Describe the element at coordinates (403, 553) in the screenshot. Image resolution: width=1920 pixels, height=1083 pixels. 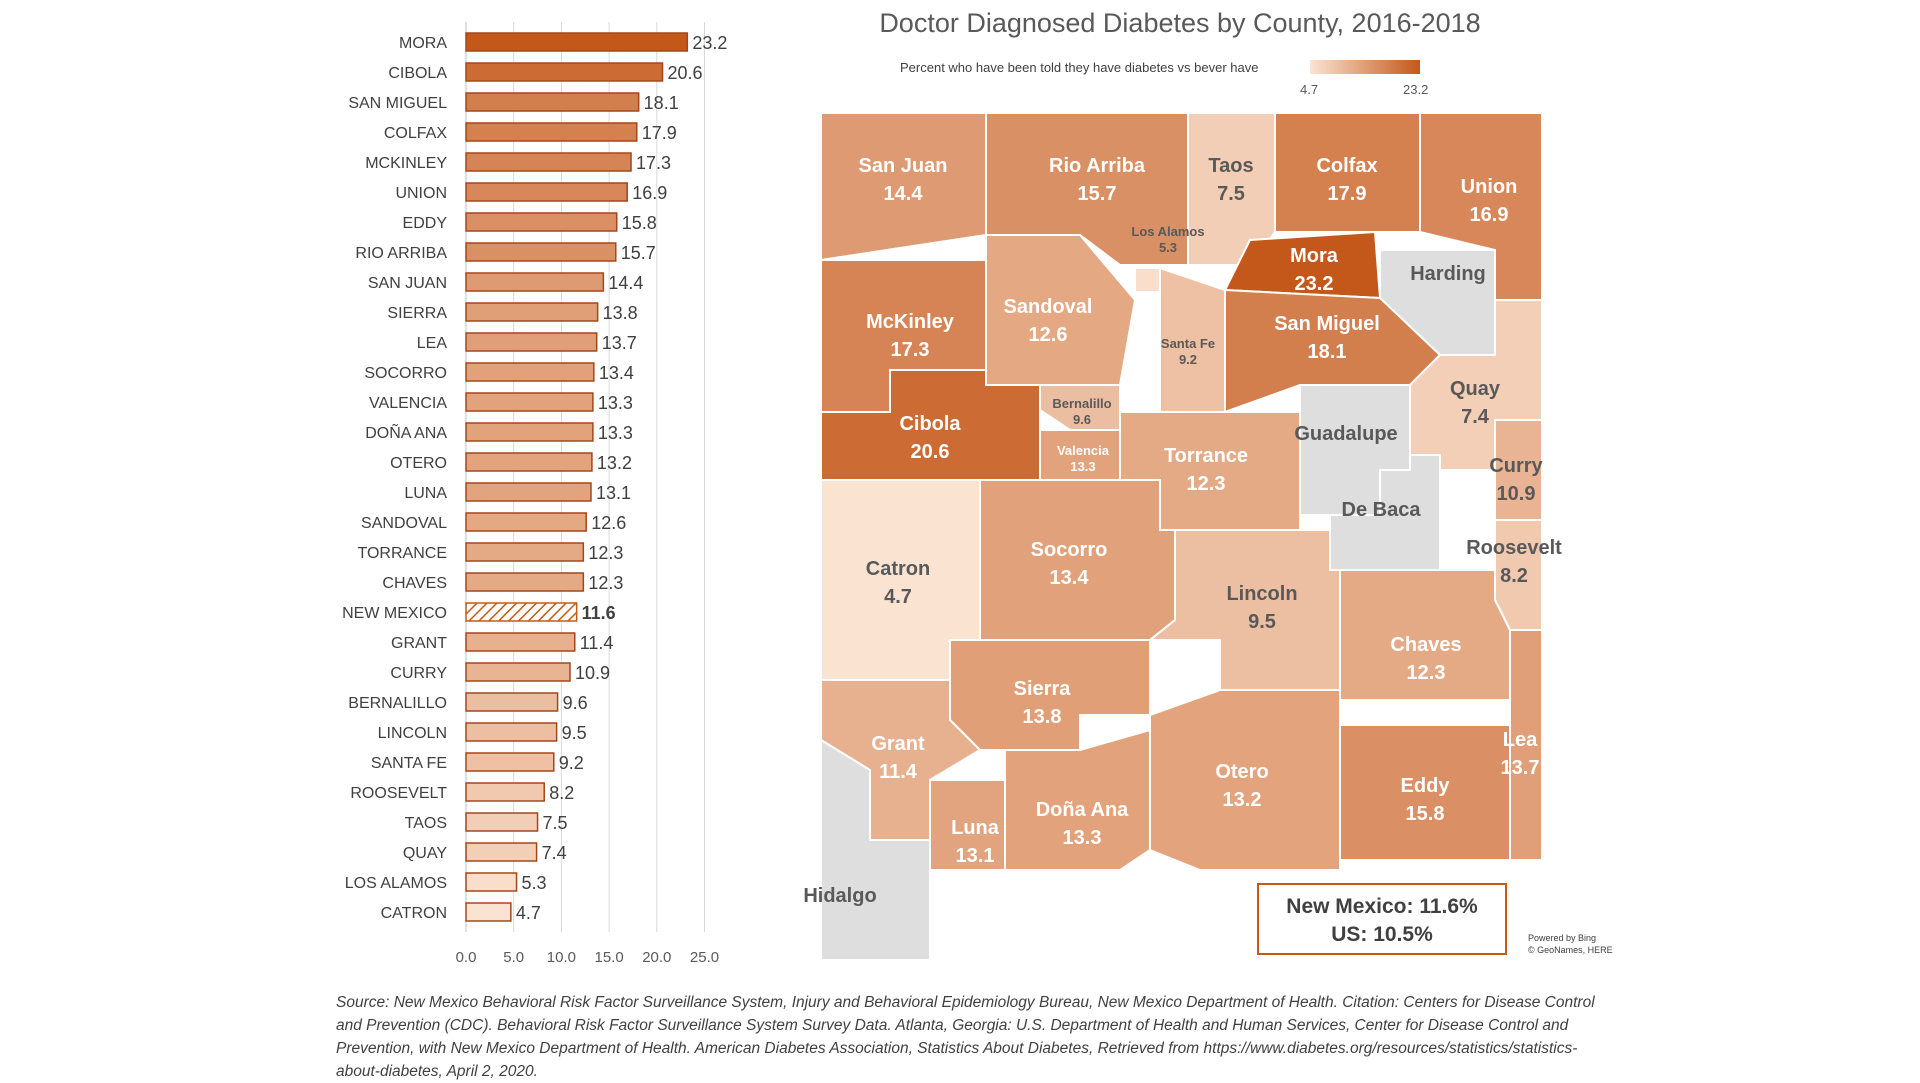
I see `bar-category-label: TORRANCE` at that location.